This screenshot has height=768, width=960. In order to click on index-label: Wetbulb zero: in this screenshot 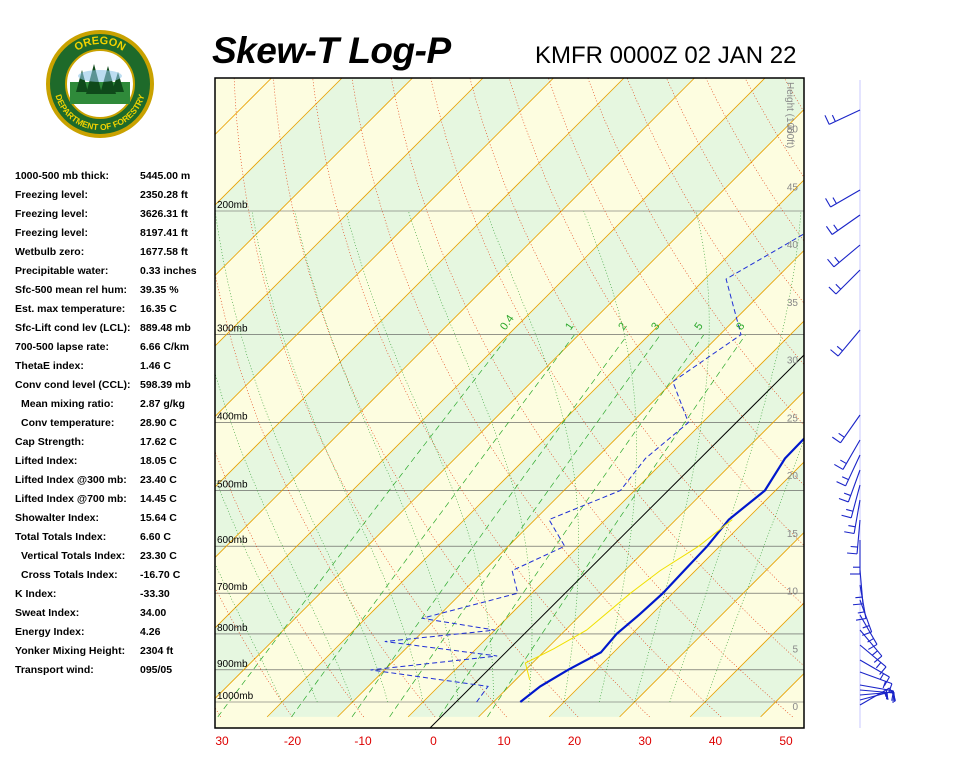, I will do `click(50, 252)`.